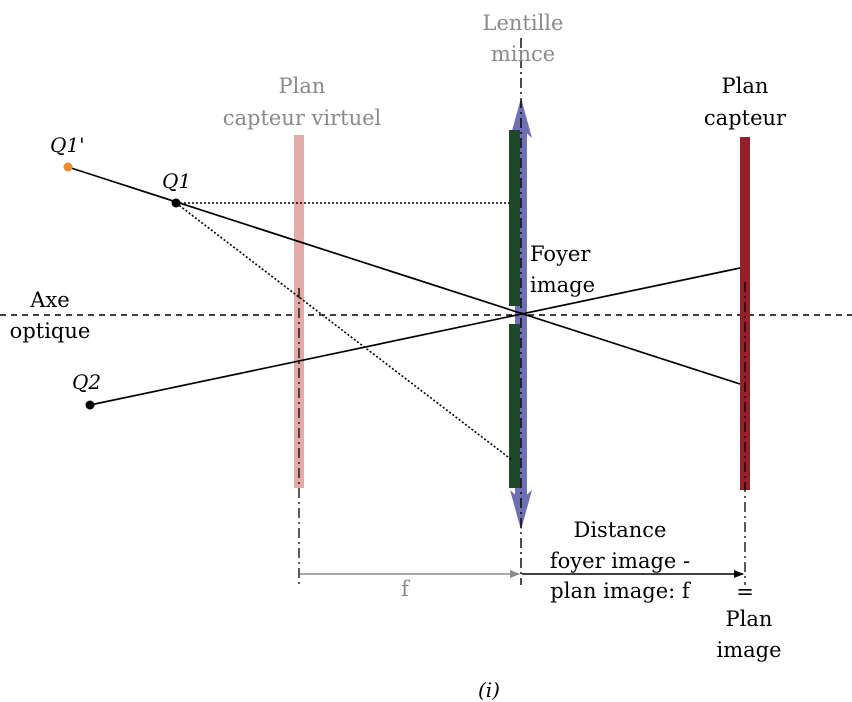 The image size is (852, 702). Describe the element at coordinates (176, 203) in the screenshot. I see `point-q1` at that location.